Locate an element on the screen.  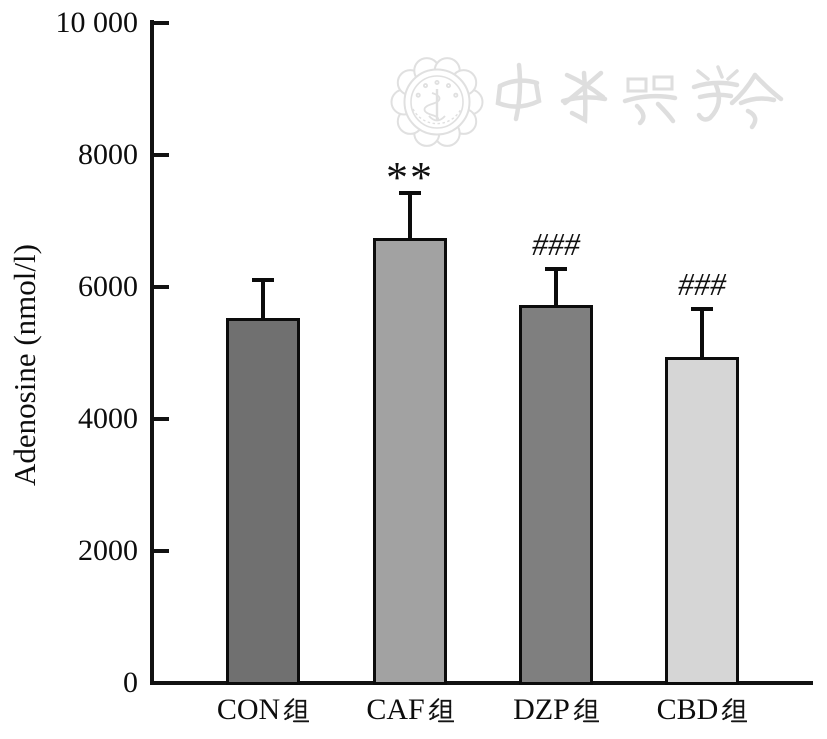
bar-caf is located at coordinates (410, 461).